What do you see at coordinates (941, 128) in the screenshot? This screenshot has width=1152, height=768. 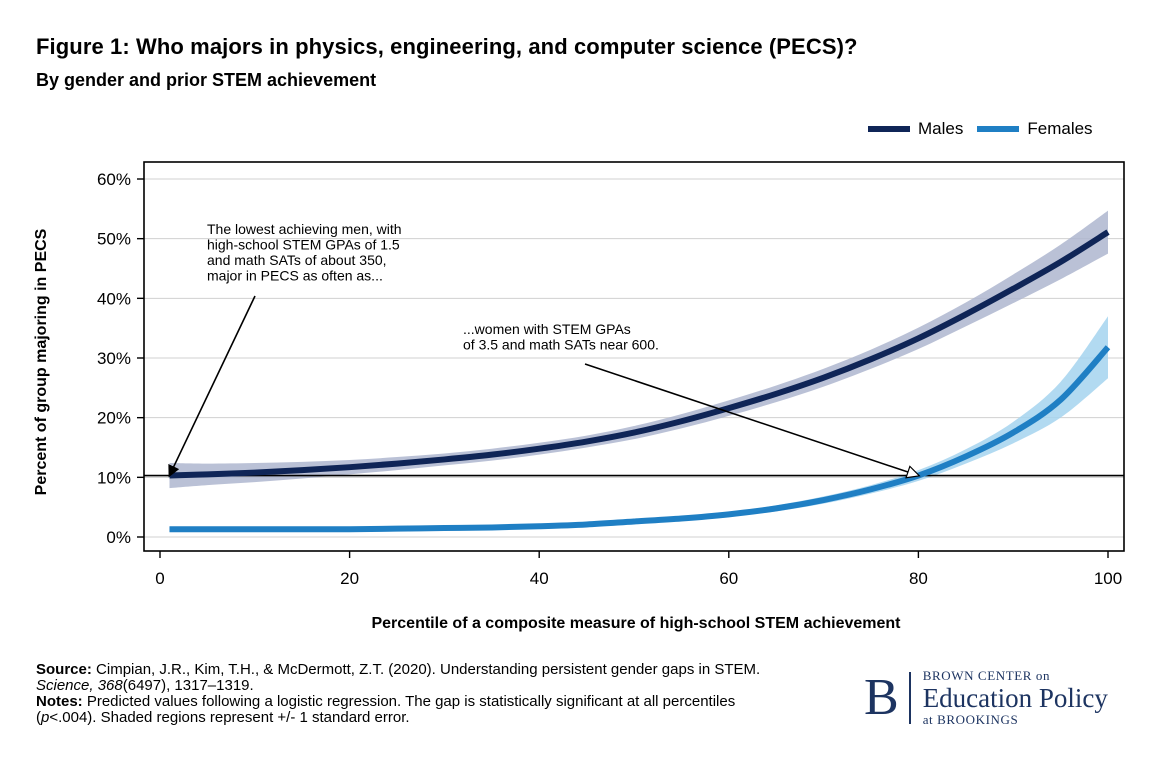 I see `legend-label-males: Males` at bounding box center [941, 128].